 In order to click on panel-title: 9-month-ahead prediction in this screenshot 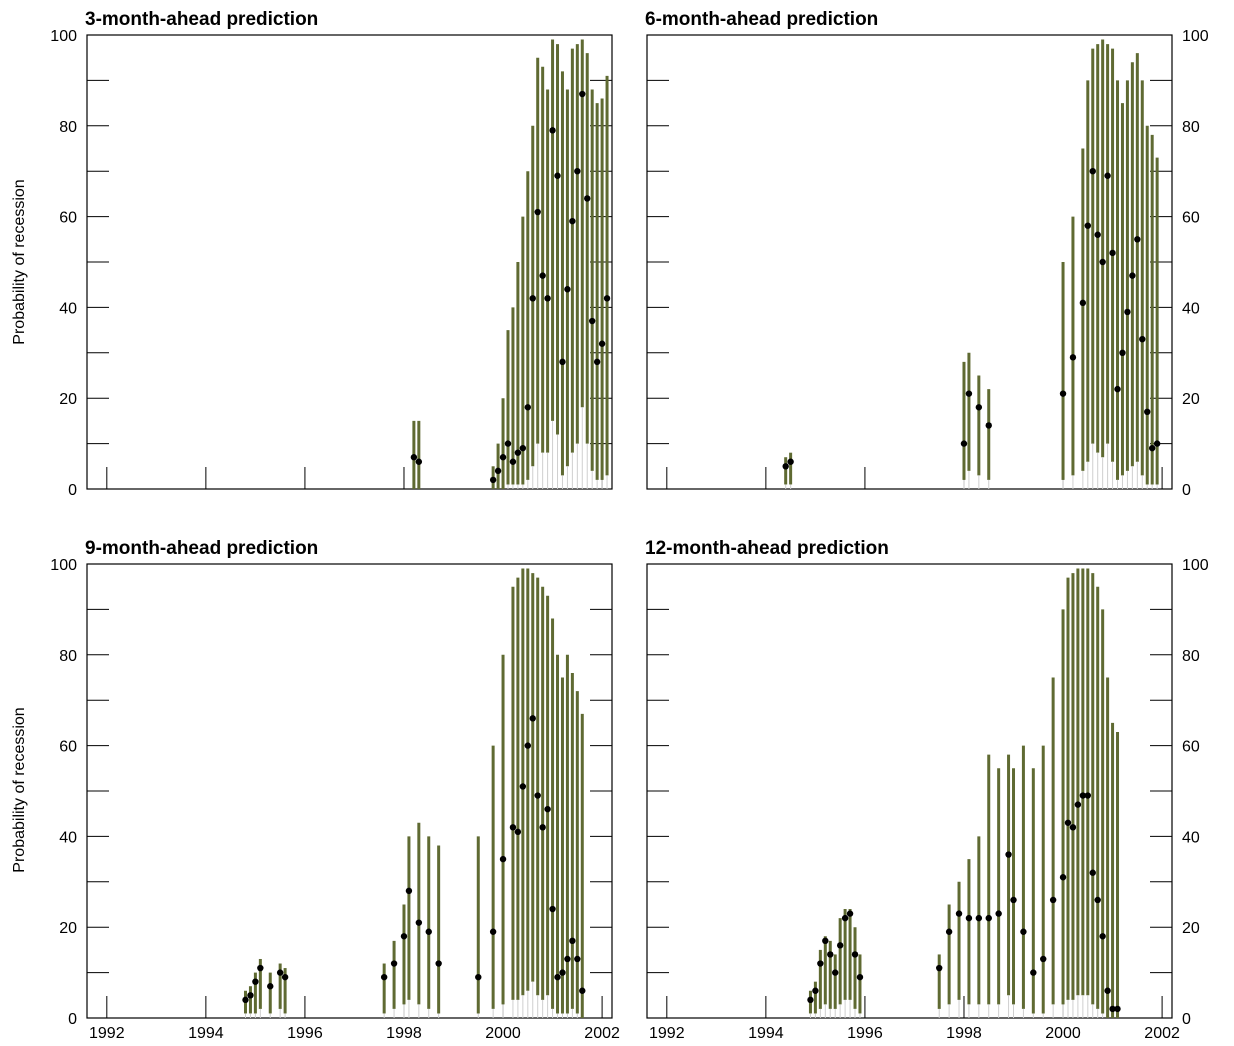, I will do `click(201, 548)`.